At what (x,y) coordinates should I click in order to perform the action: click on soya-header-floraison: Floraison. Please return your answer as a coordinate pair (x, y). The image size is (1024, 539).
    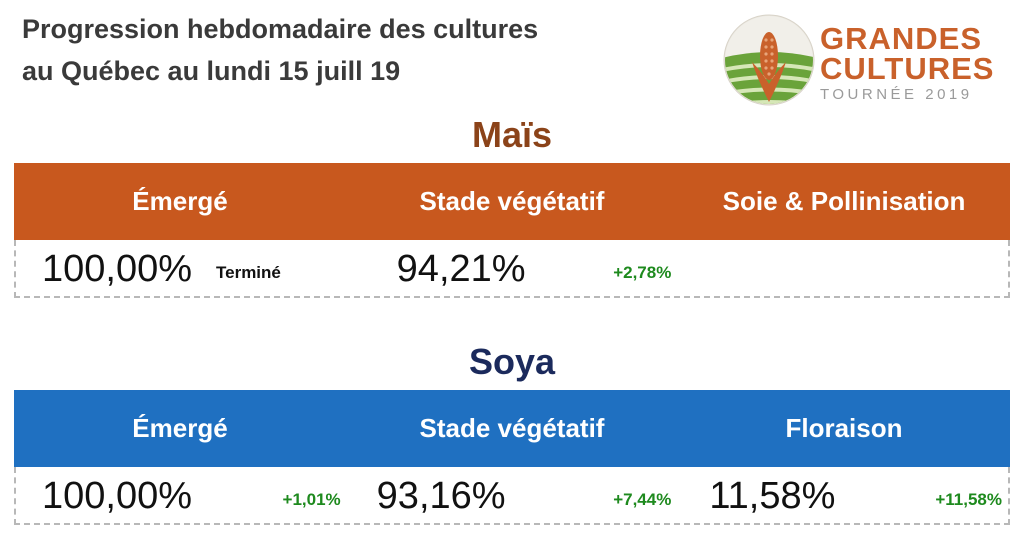
    Looking at the image, I should click on (844, 428).